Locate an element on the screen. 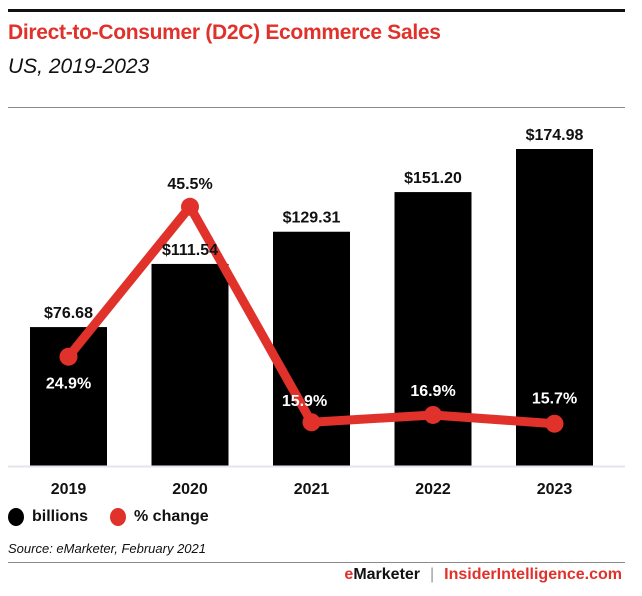  bar-value-label-2022: $151.20 is located at coordinates (433, 178).